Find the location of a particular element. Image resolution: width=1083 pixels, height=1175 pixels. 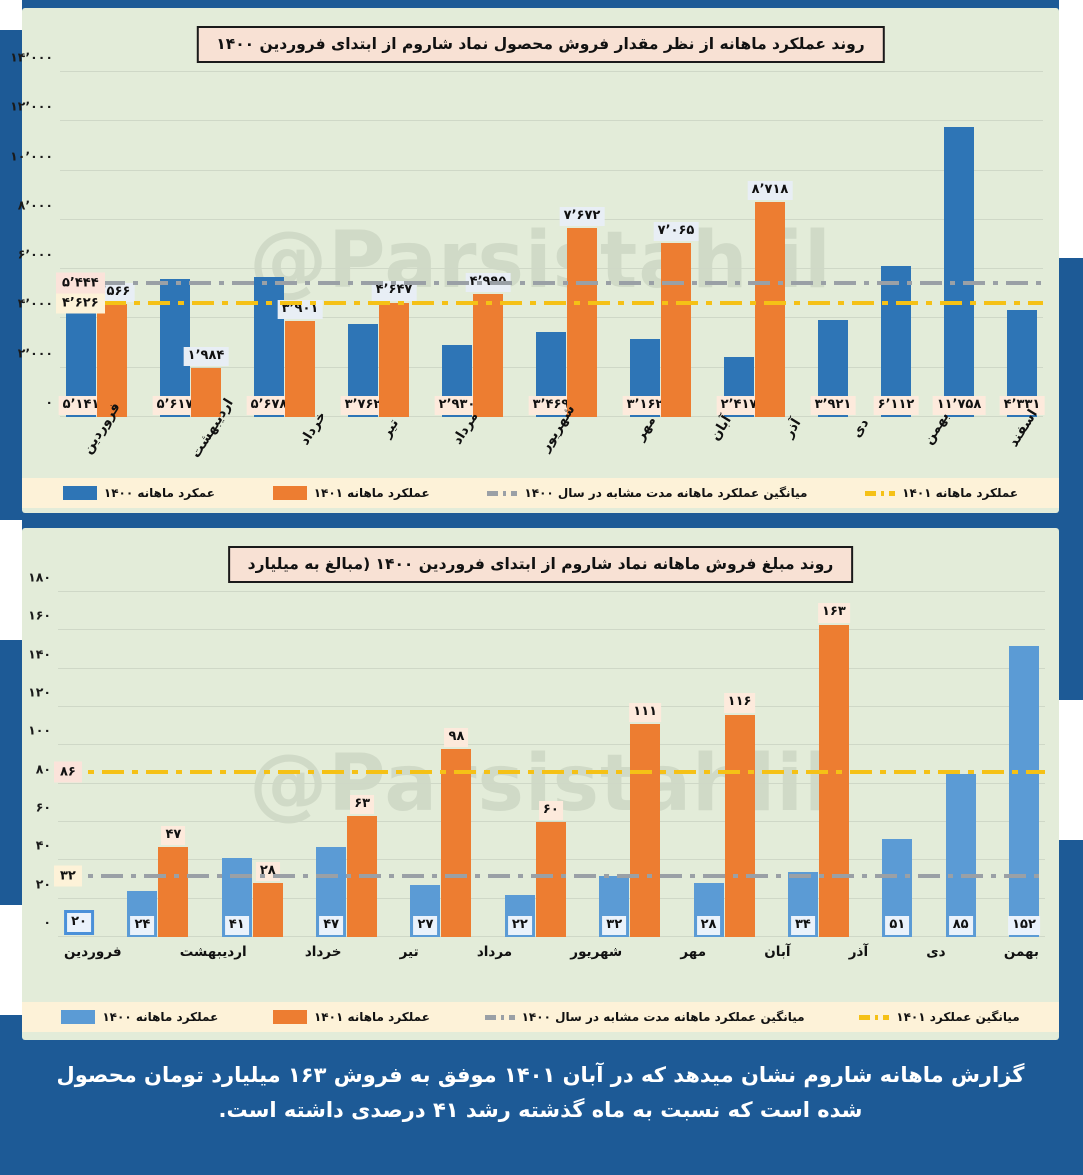

month-label: فروردین is located at coordinates (93, 952).